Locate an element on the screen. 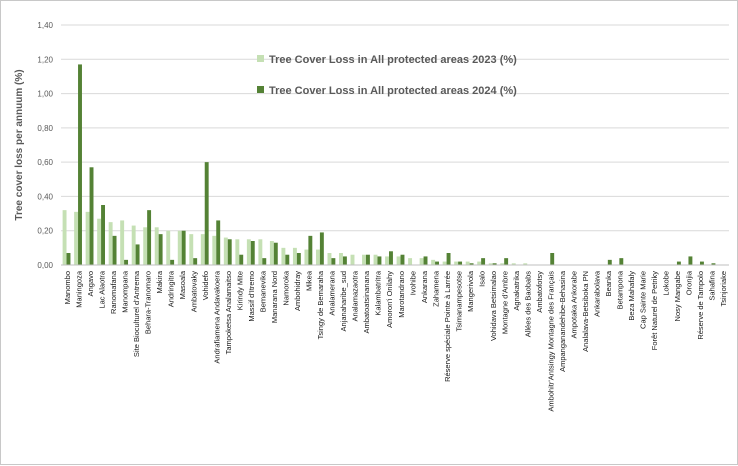 The width and height of the screenshot is (738, 466). x-tick-label: Manompana is located at coordinates (124, 291).